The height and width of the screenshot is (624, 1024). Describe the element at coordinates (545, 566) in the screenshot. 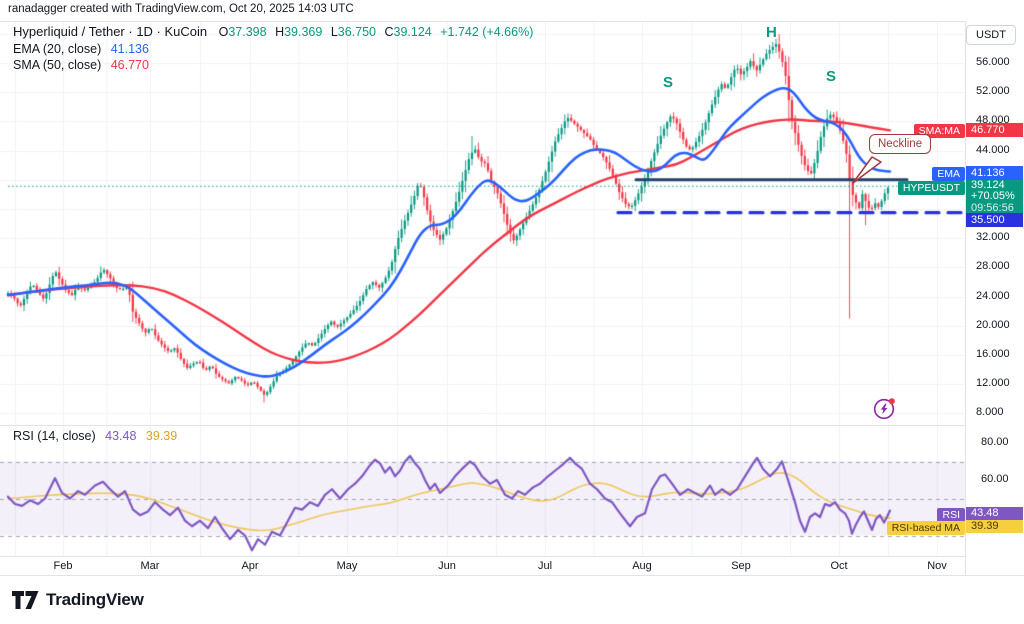

I see `time-axis-month-label: Jul` at that location.